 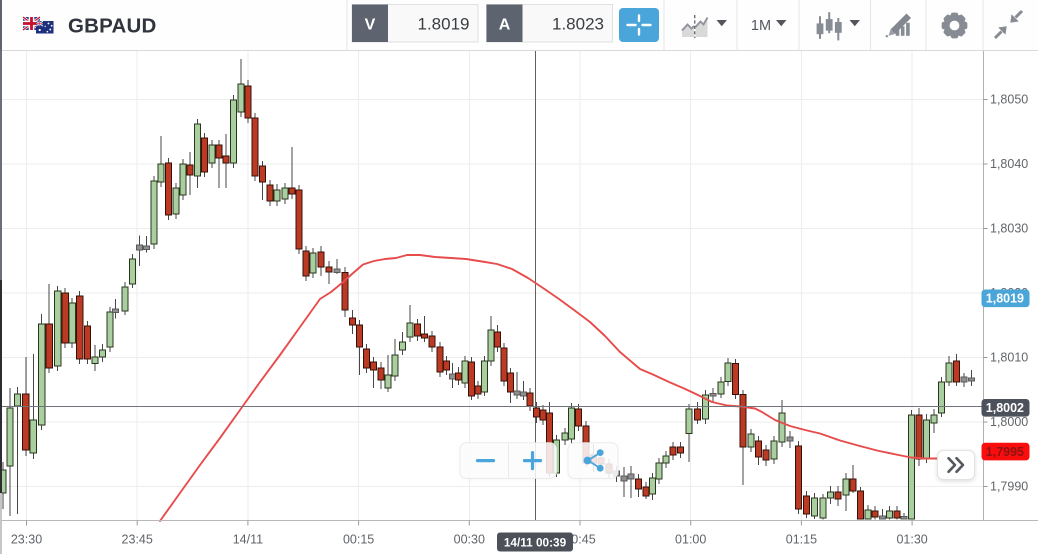 What do you see at coordinates (469, 540) in the screenshot?
I see `svg-text: 00:30` at bounding box center [469, 540].